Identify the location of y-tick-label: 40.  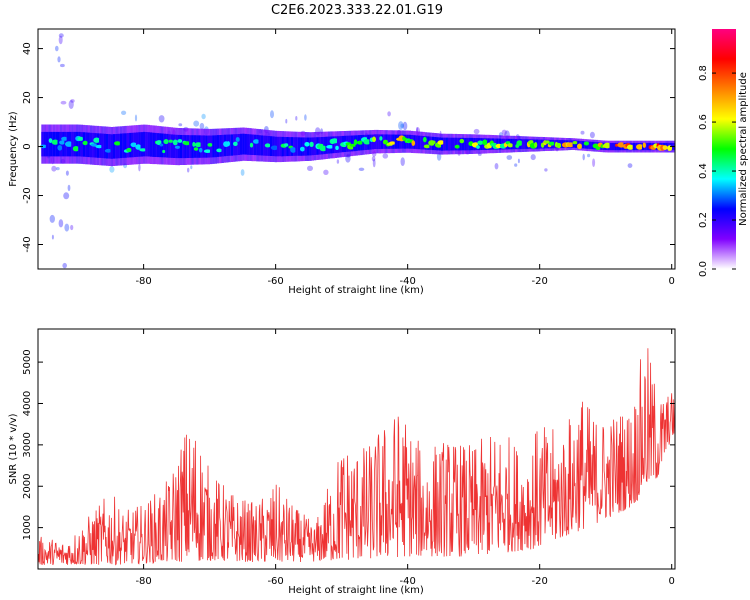
(27, 48).